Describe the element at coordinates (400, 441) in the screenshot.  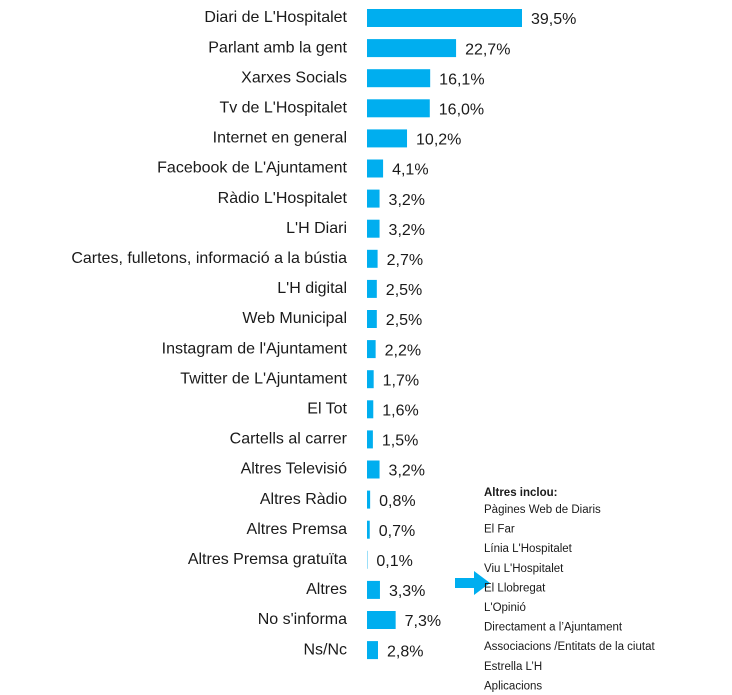
I see `value-label: 1,5%` at that location.